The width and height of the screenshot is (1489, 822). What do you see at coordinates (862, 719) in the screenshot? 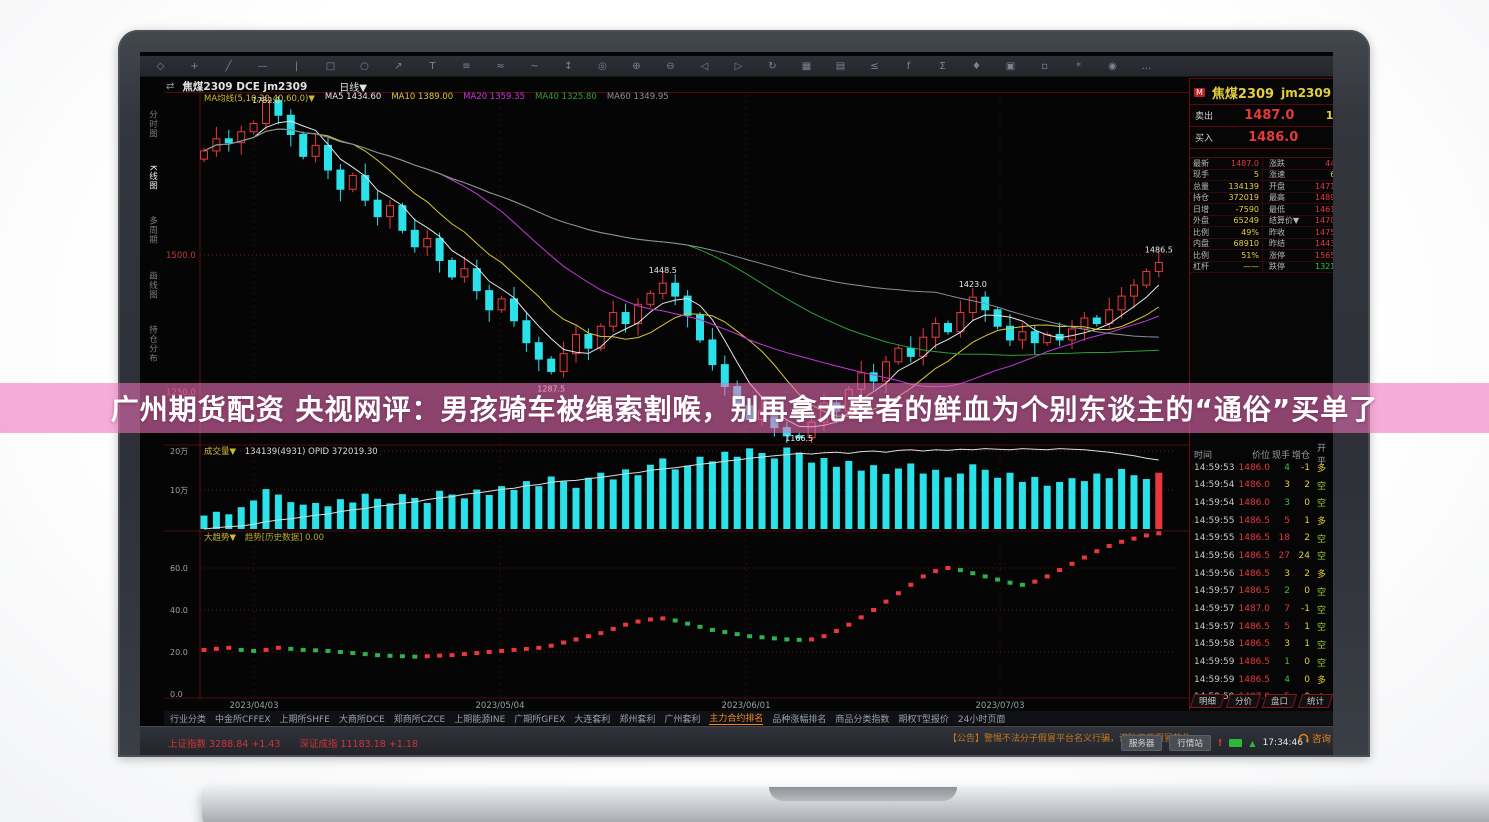
I see `bottom-tab-12: 商品分类指数` at bounding box center [862, 719].